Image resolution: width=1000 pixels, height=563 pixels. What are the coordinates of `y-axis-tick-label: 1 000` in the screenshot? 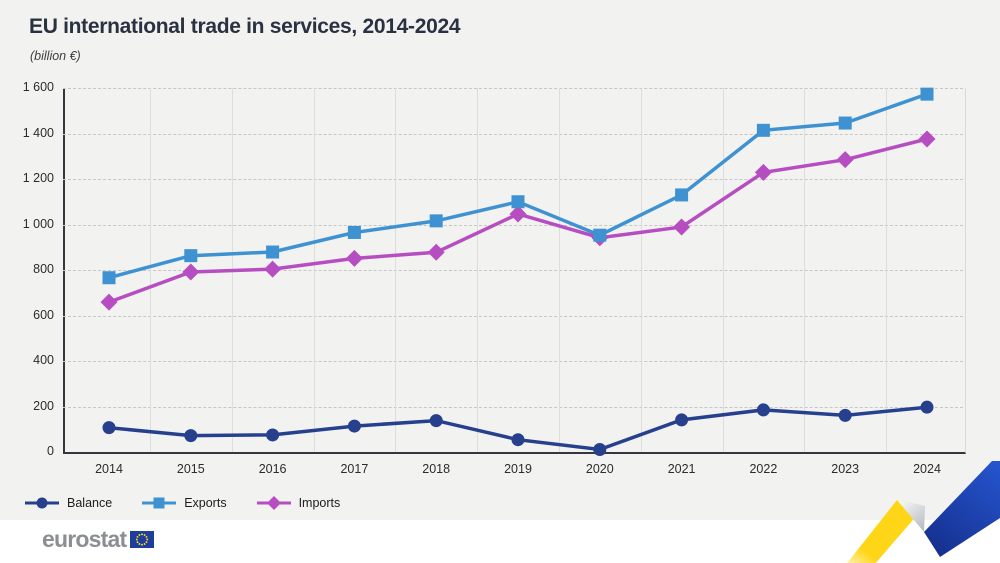 It's located at (38, 223).